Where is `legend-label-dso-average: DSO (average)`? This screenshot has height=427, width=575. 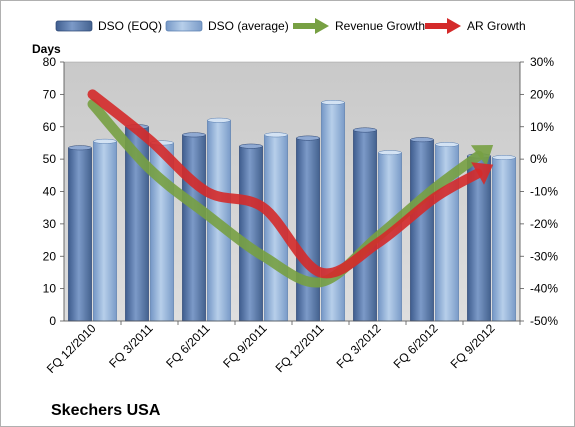
legend-label-dso-average: DSO (average) is located at coordinates (248, 26).